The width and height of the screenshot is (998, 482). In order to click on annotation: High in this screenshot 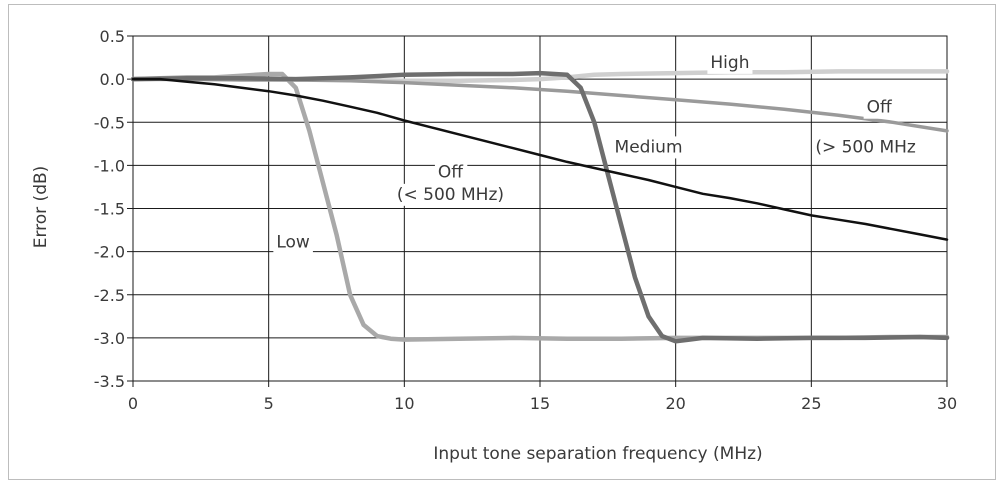, I will do `click(729, 63)`.